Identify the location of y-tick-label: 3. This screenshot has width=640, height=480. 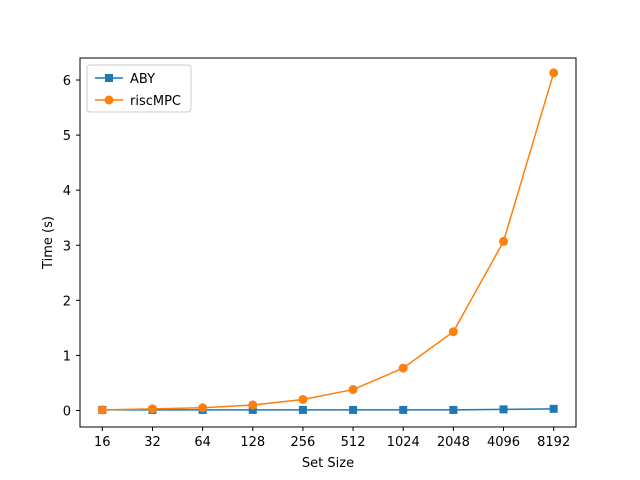
(67, 246).